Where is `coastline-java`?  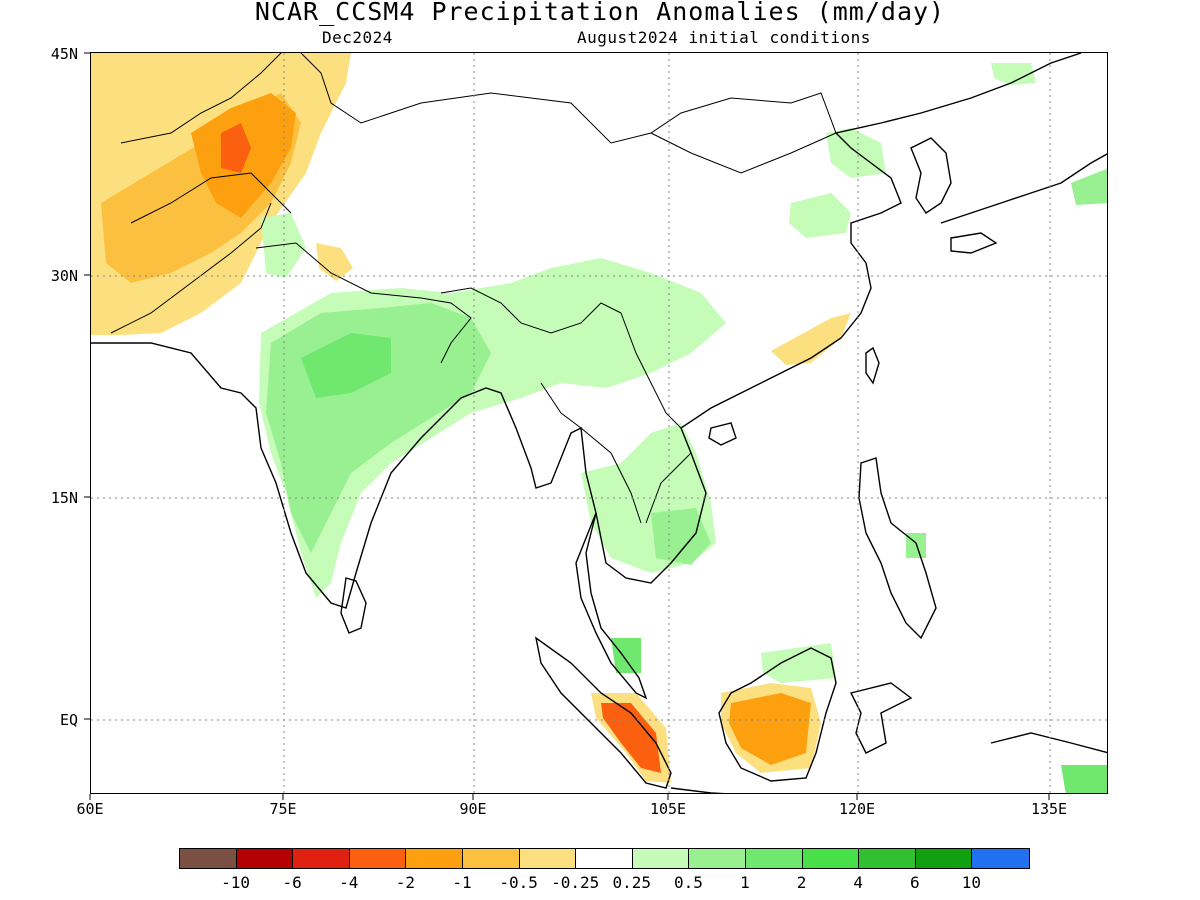
coastline-java is located at coordinates (698, 790).